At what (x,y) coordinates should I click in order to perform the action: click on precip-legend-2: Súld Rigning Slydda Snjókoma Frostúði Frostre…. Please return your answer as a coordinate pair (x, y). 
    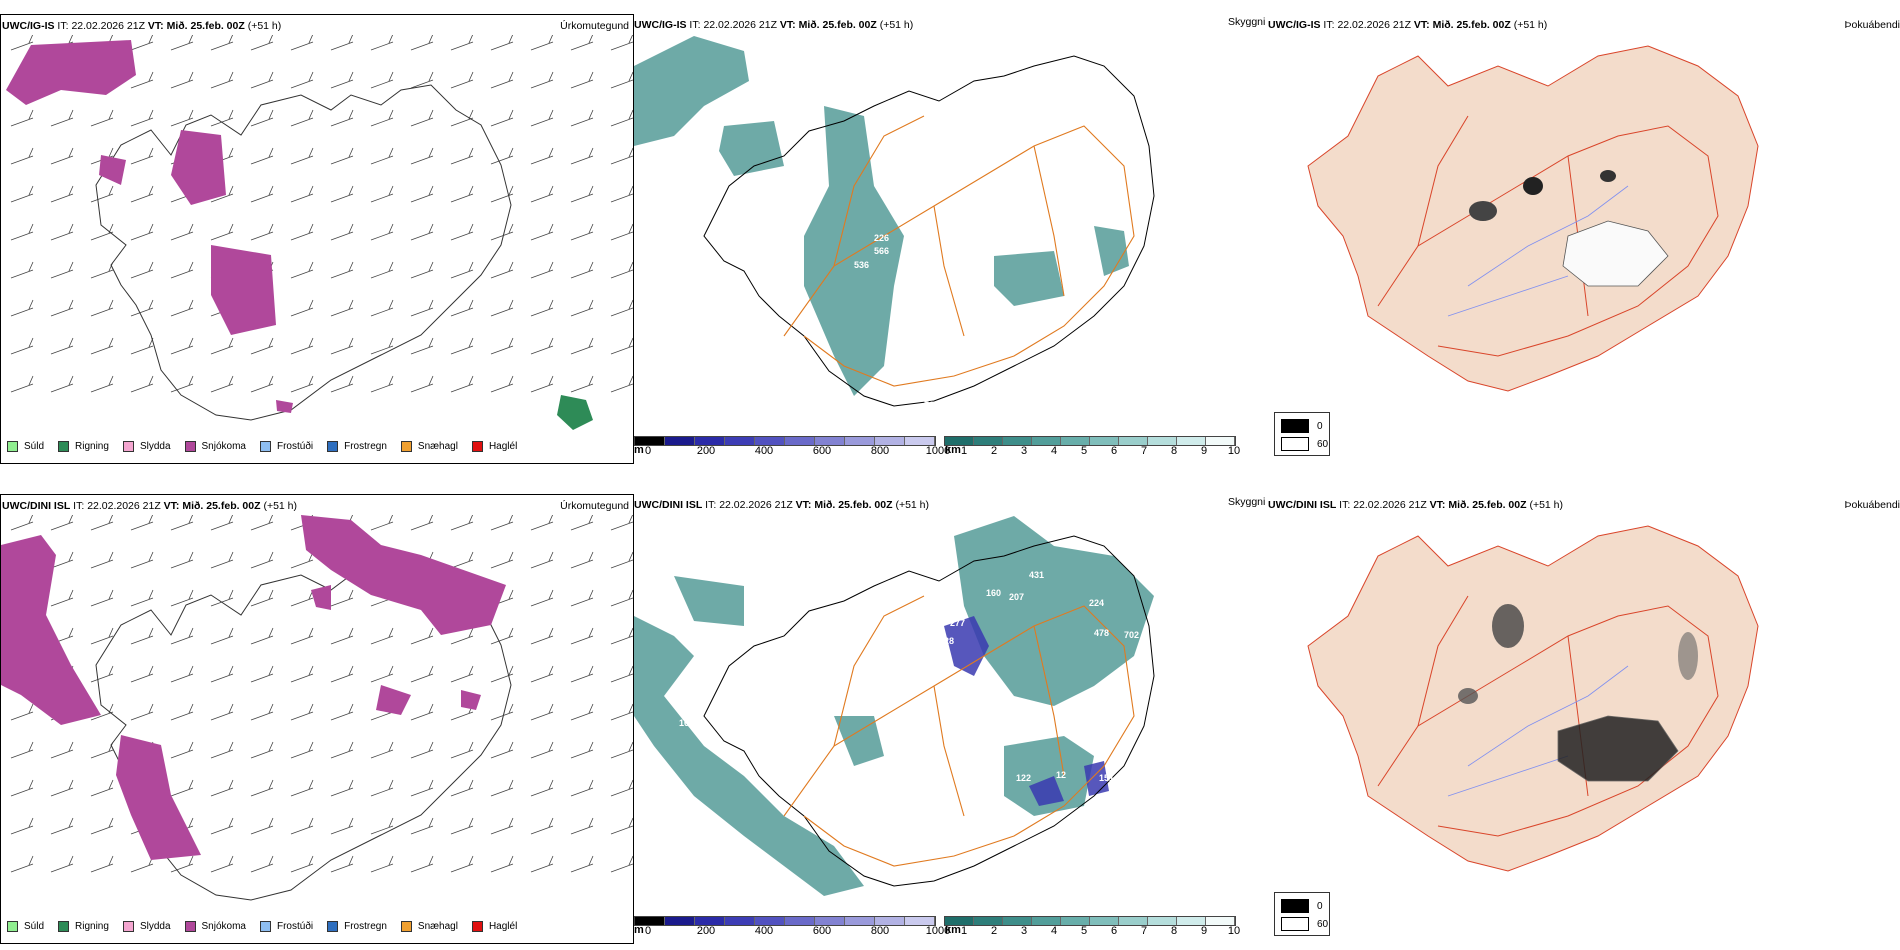
    Looking at the image, I should click on (269, 926).